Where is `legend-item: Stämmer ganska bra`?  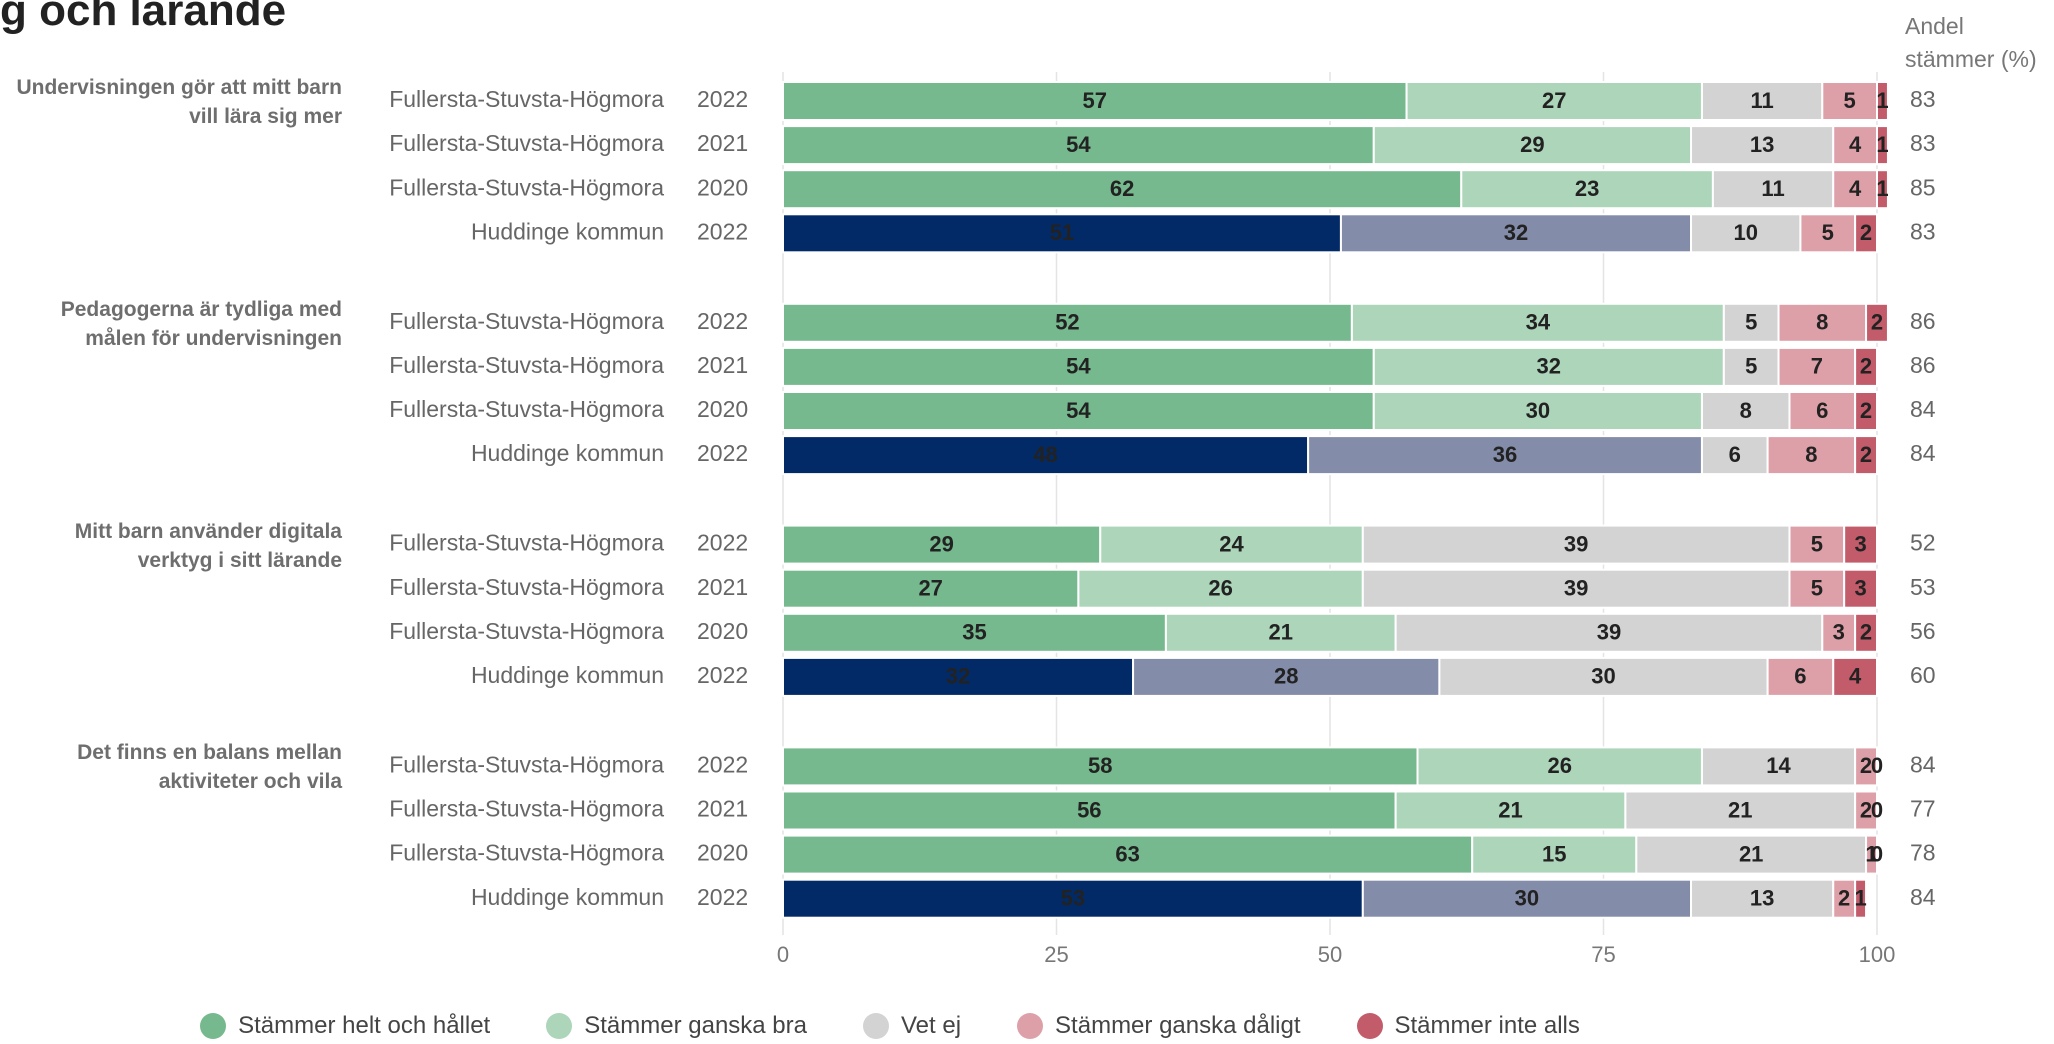
legend-item: Stämmer ganska bra is located at coordinates (676, 1026).